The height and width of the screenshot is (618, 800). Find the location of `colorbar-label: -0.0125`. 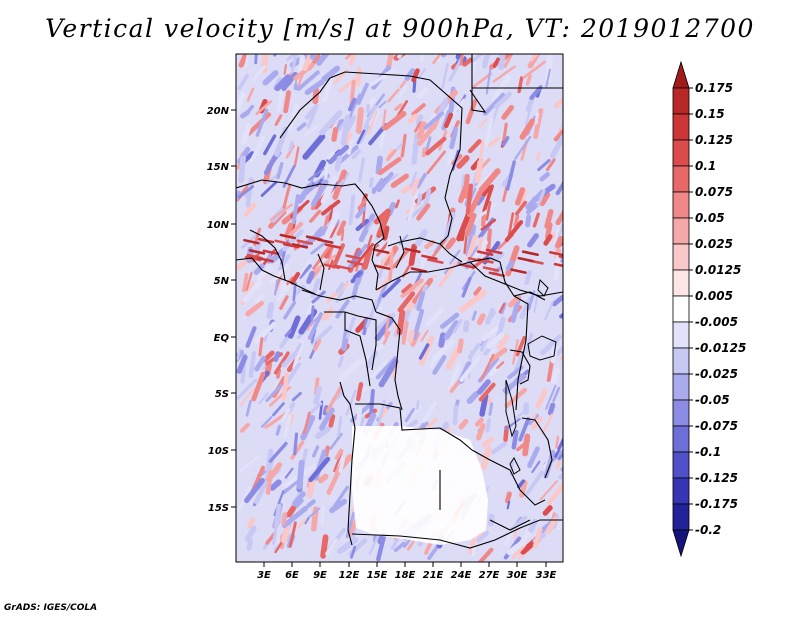

colorbar-label: -0.0125 is located at coordinates (720, 348).